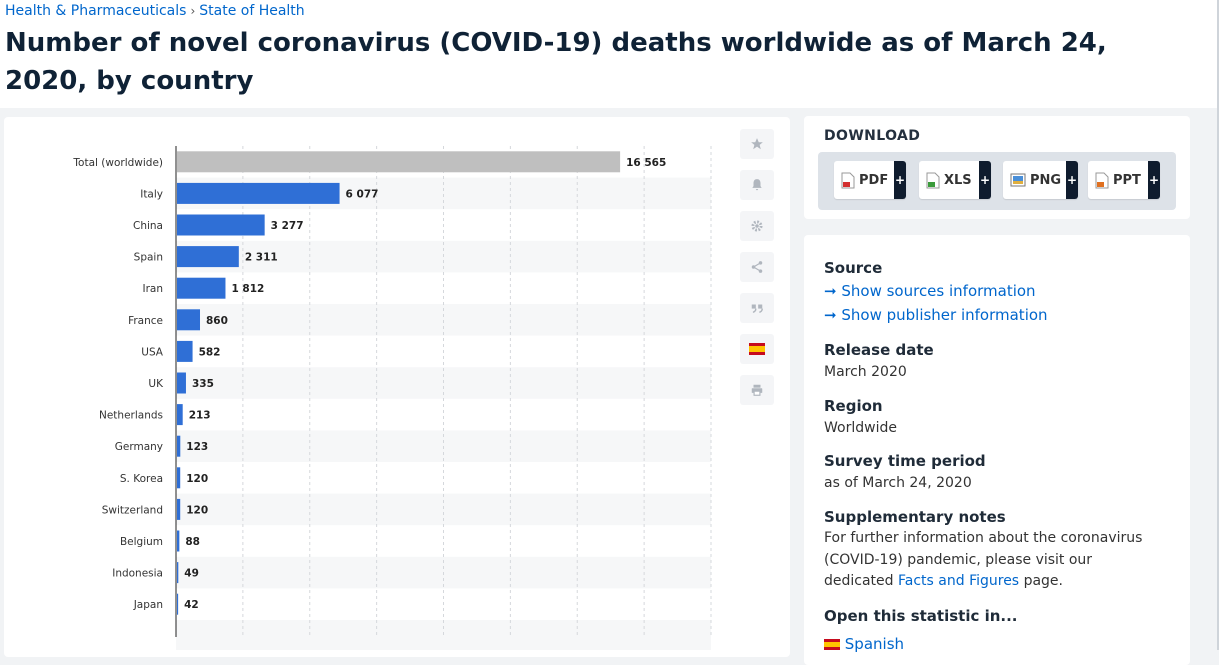 This screenshot has width=1219, height=665. What do you see at coordinates (148, 226) in the screenshot?
I see `category-label: China` at bounding box center [148, 226].